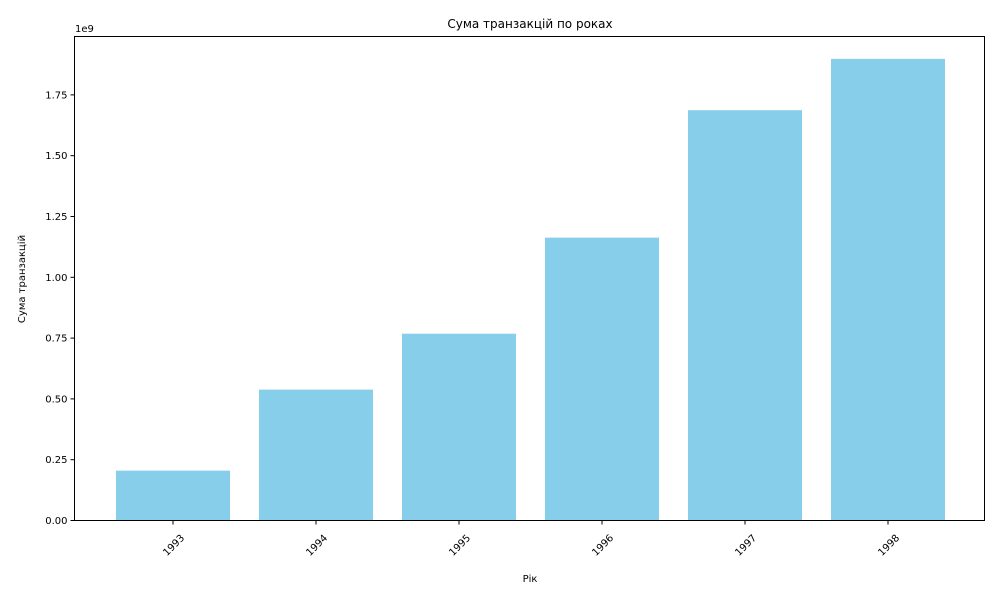  I want to click on y-offset-label: 1e9, so click(84, 29).